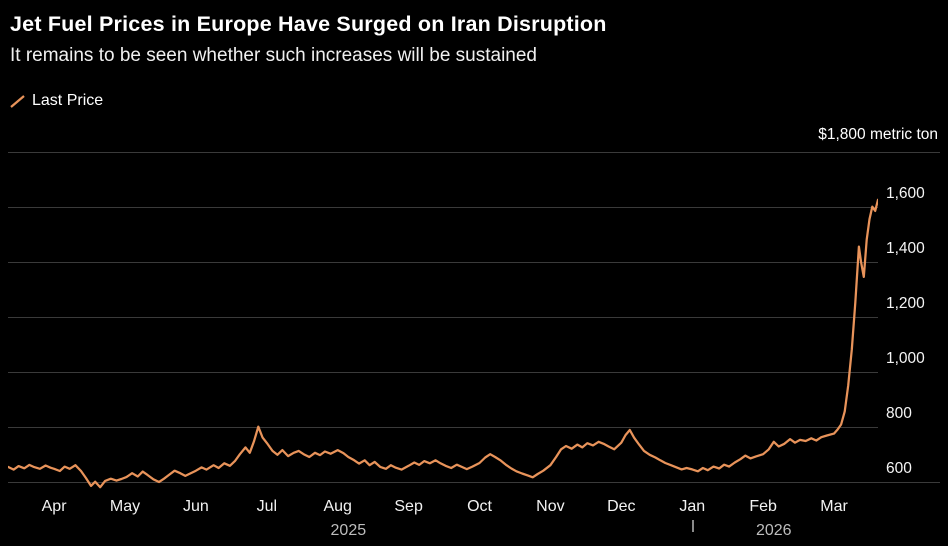 The image size is (948, 546). What do you see at coordinates (348, 530) in the screenshot?
I see `year-label-2025: 2025` at bounding box center [348, 530].